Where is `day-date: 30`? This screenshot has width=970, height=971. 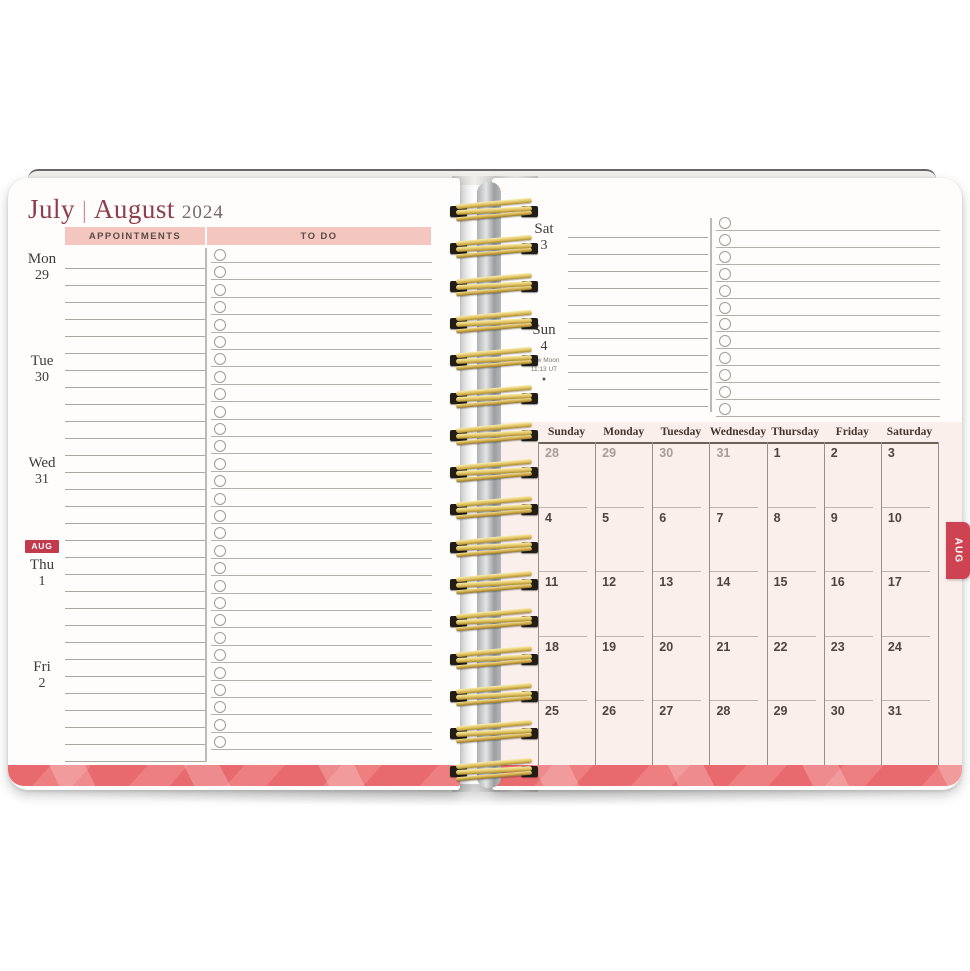
day-date: 30 is located at coordinates (42, 377).